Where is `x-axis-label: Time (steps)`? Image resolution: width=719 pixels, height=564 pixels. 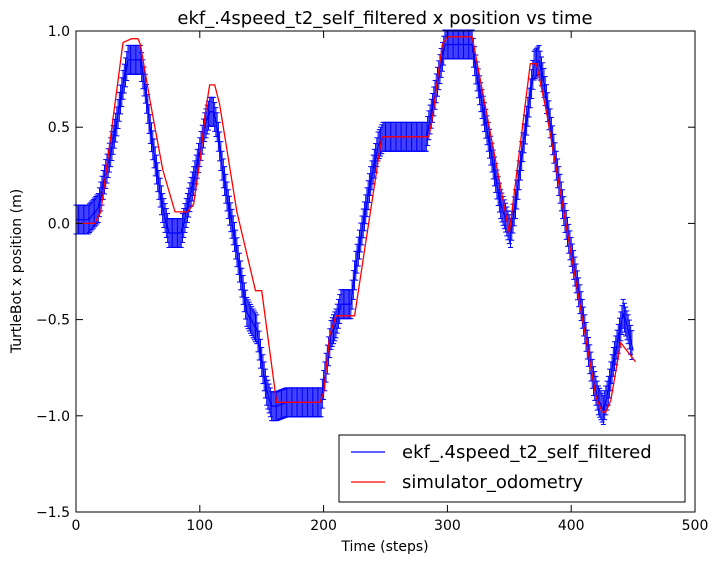 x-axis-label: Time (steps) is located at coordinates (384, 547).